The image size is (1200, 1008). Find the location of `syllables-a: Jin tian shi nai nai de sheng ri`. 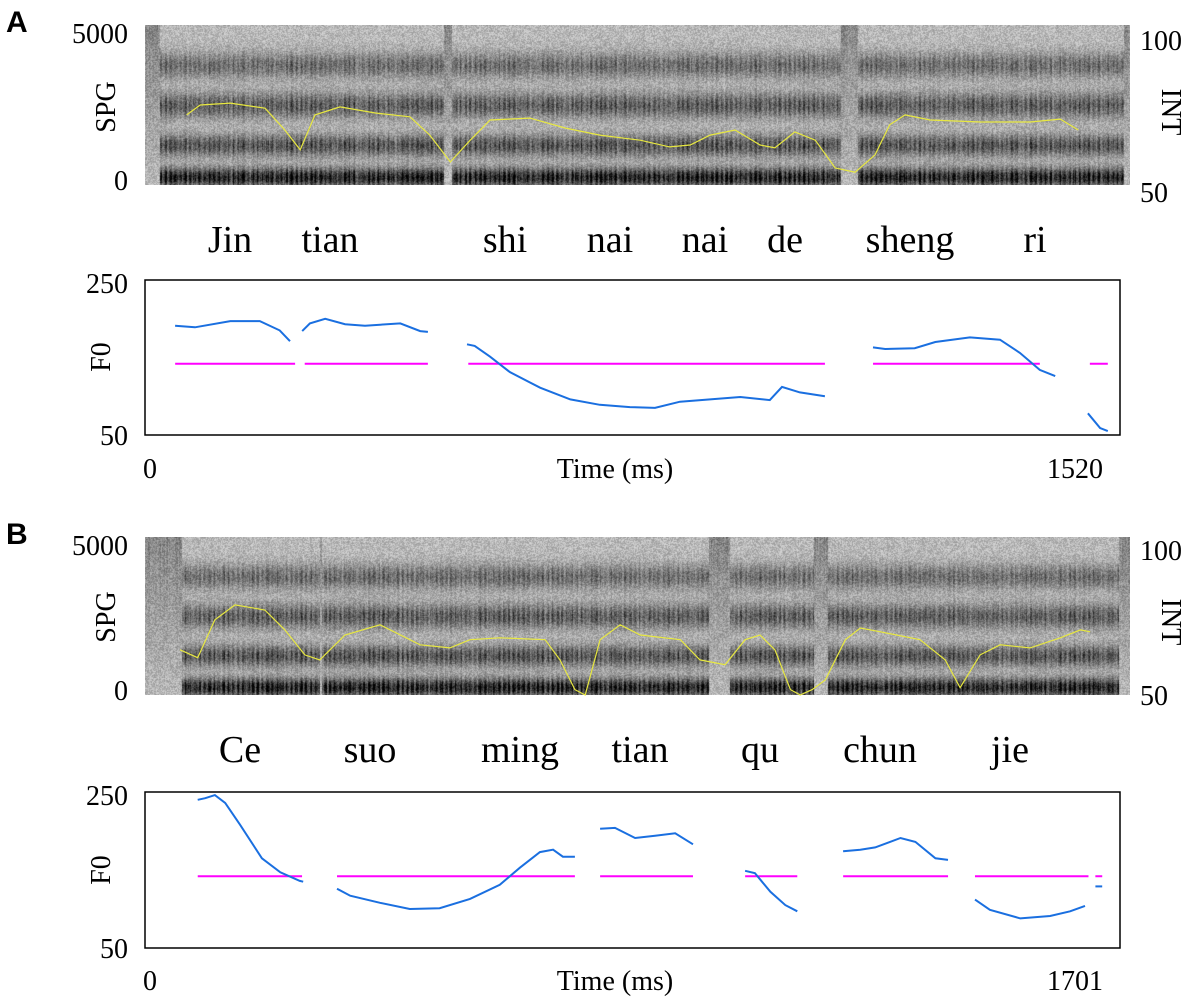

syllables-a: Jin tian shi nai nai de sheng ri is located at coordinates (627, 240).